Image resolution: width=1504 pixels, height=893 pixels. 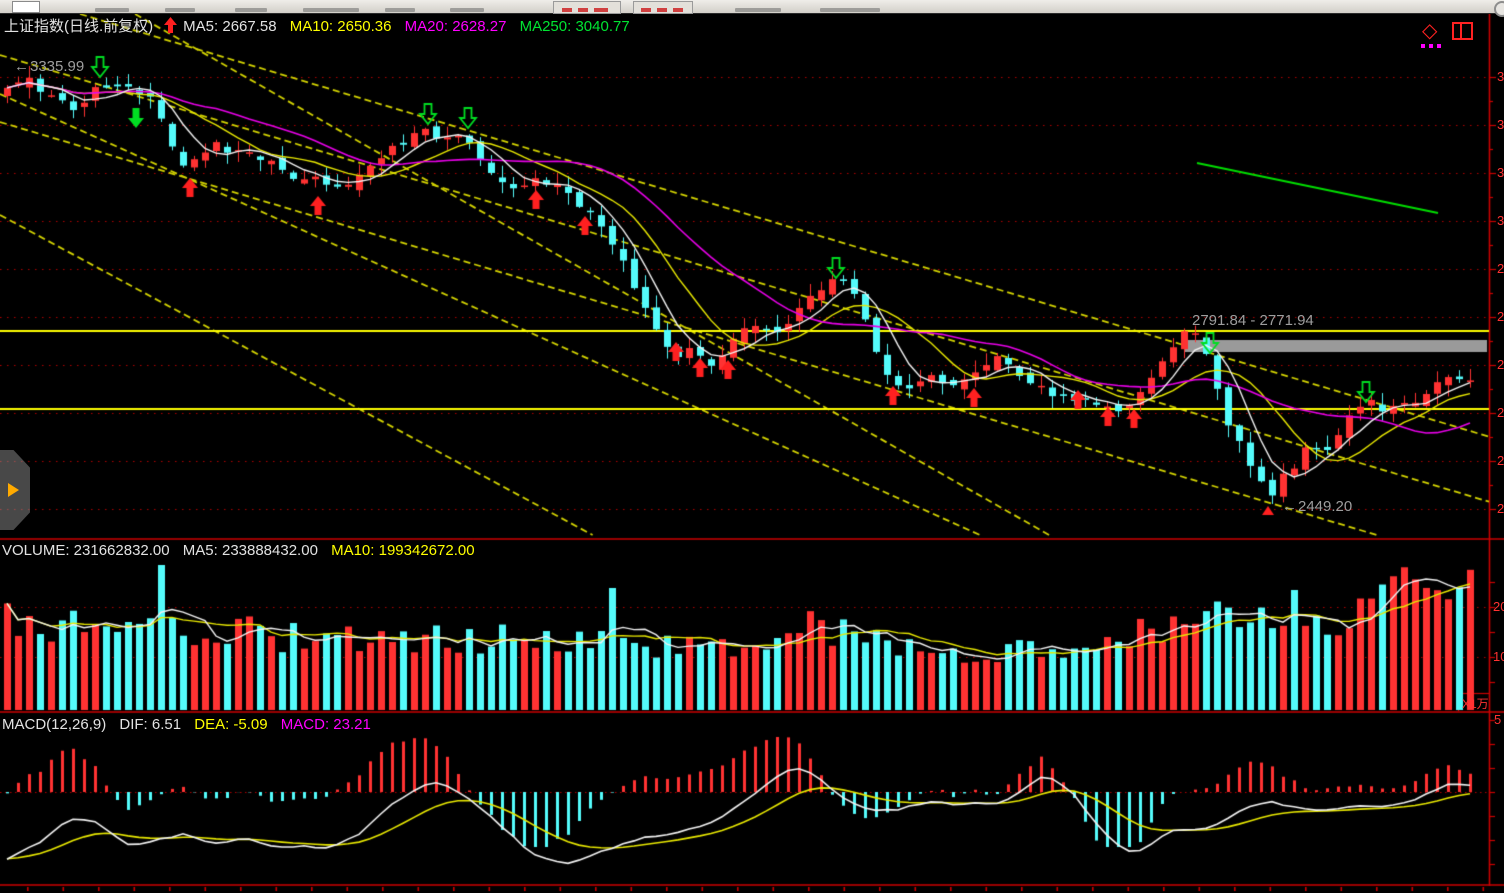 I want to click on toolbar-search-icon, so click(x=1499, y=9).